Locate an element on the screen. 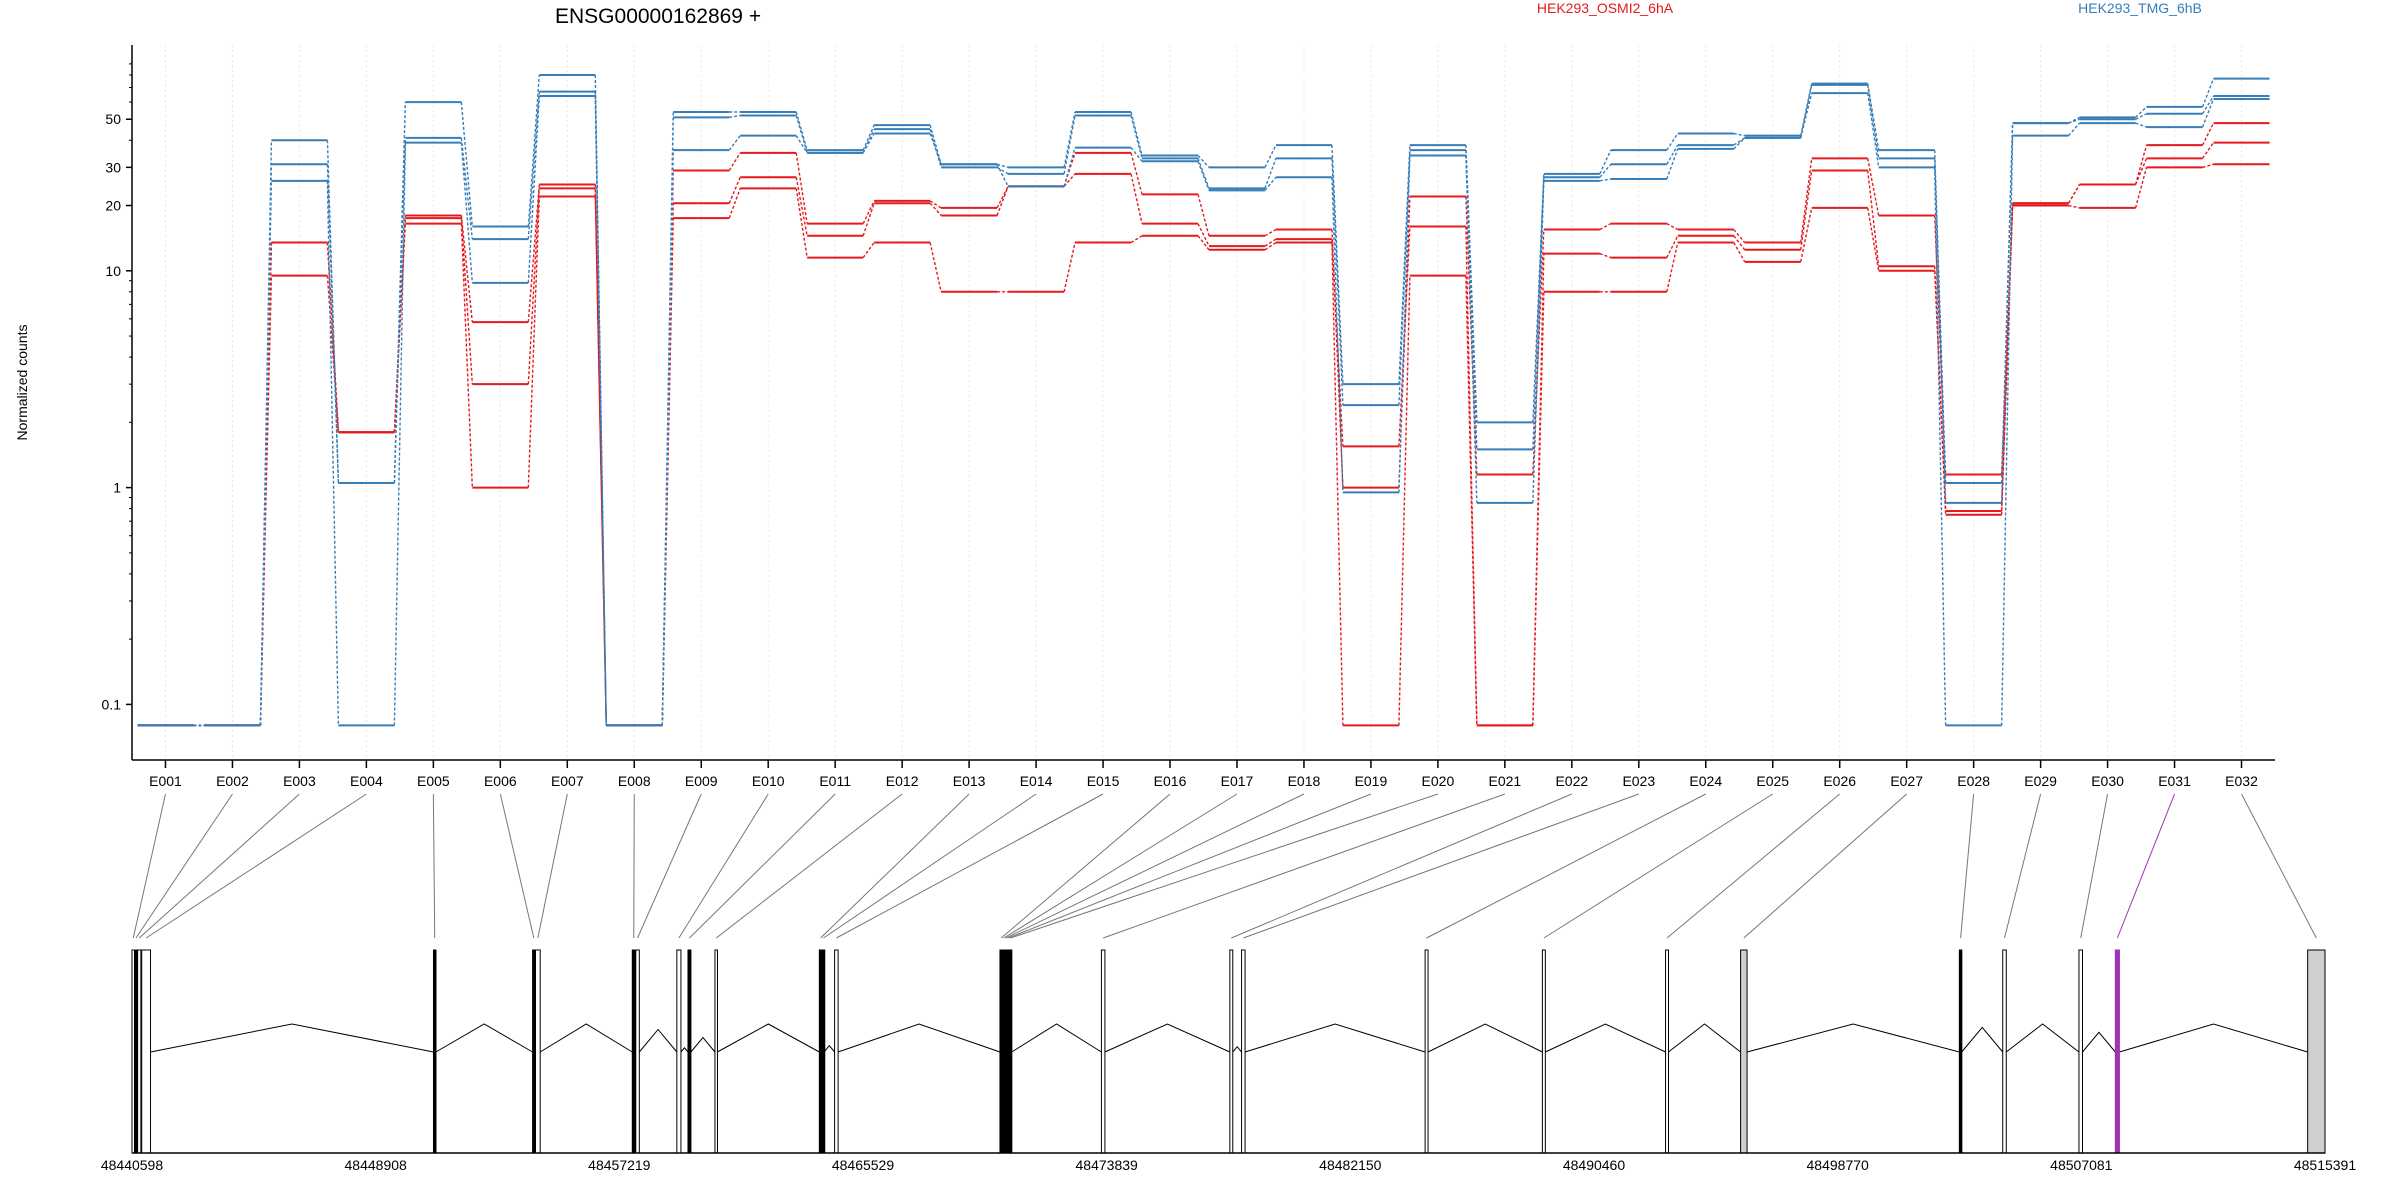 Image resolution: width=2400 pixels, height=1200 pixels. y-tick-label: 0.1 is located at coordinates (112, 704).